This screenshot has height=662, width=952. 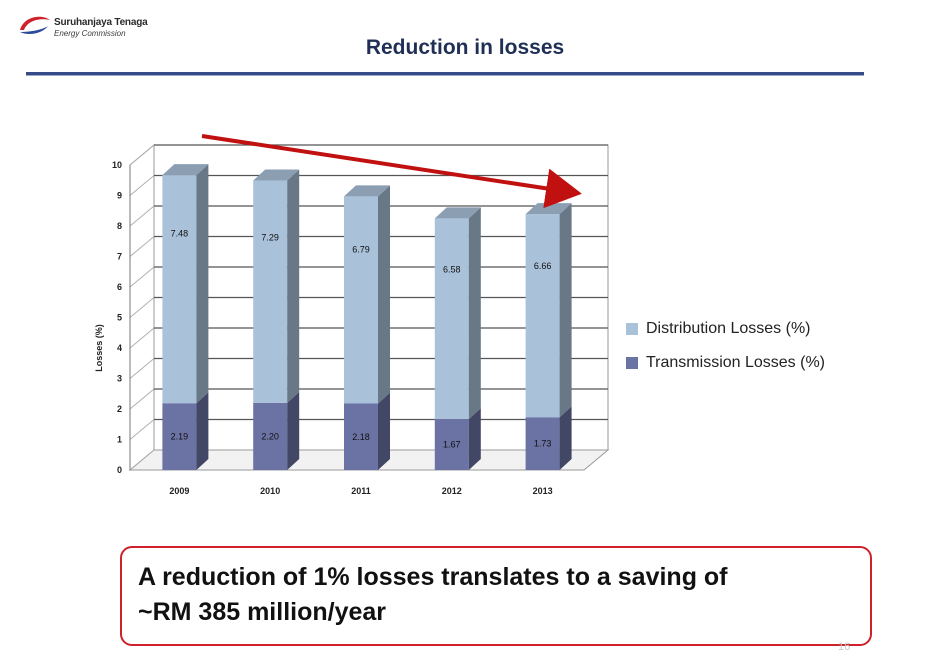 I want to click on logo-subtitle: Energy Commission, so click(x=90, y=33).